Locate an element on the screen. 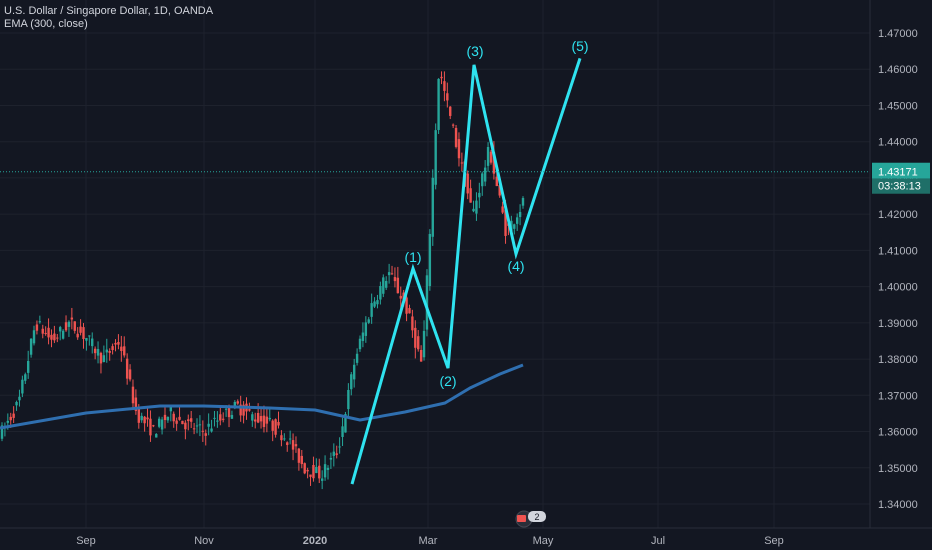  wave-label: (1) is located at coordinates (412, 257).